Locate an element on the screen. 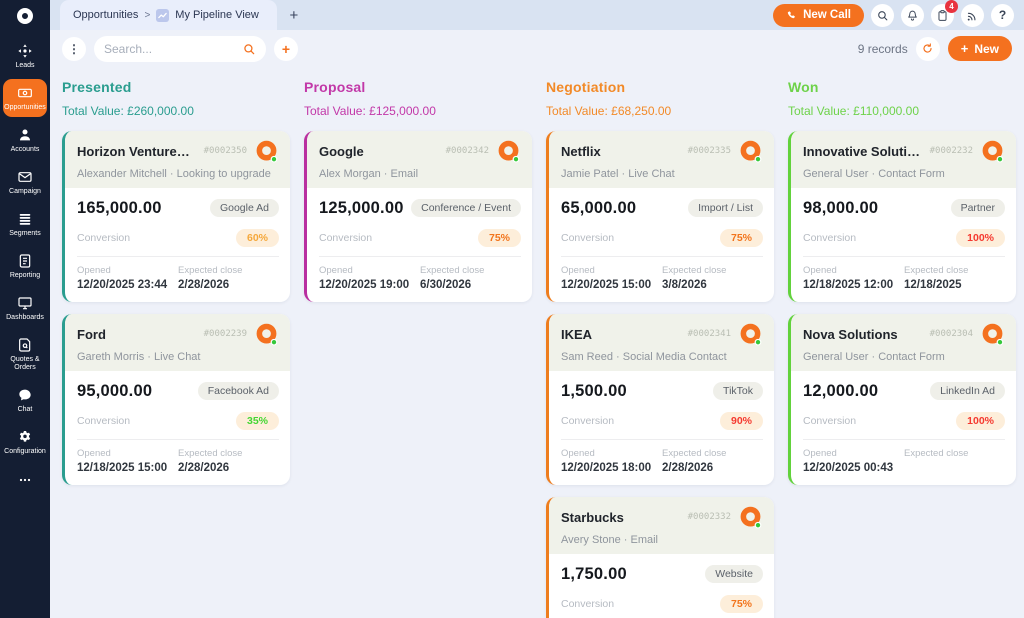 The height and width of the screenshot is (618, 1024). new-record-button: + New is located at coordinates (979, 48).